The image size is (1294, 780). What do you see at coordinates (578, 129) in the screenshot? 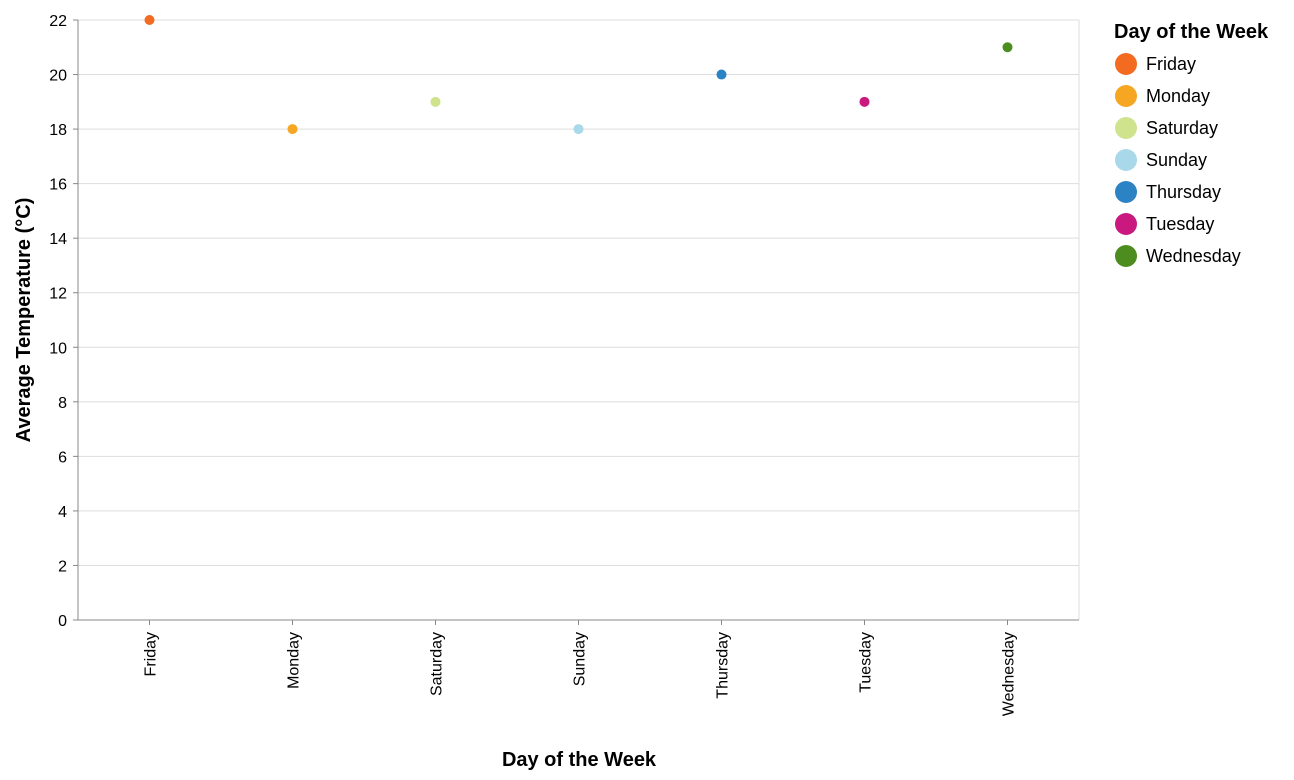
I see `data-point-sunday` at bounding box center [578, 129].